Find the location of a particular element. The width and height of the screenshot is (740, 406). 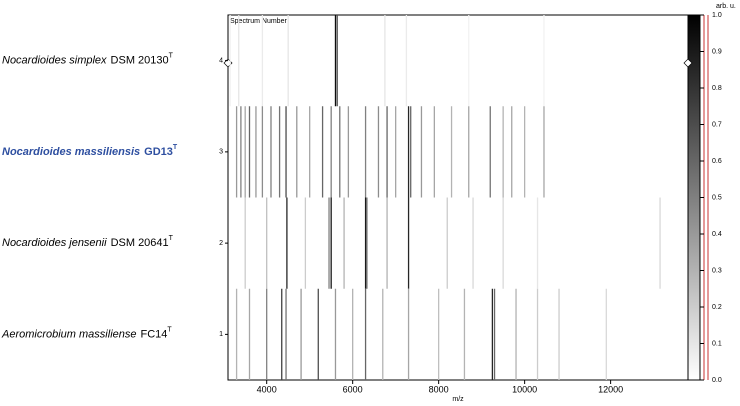

colorbar-tick-label: 0.1 is located at coordinates (717, 343).